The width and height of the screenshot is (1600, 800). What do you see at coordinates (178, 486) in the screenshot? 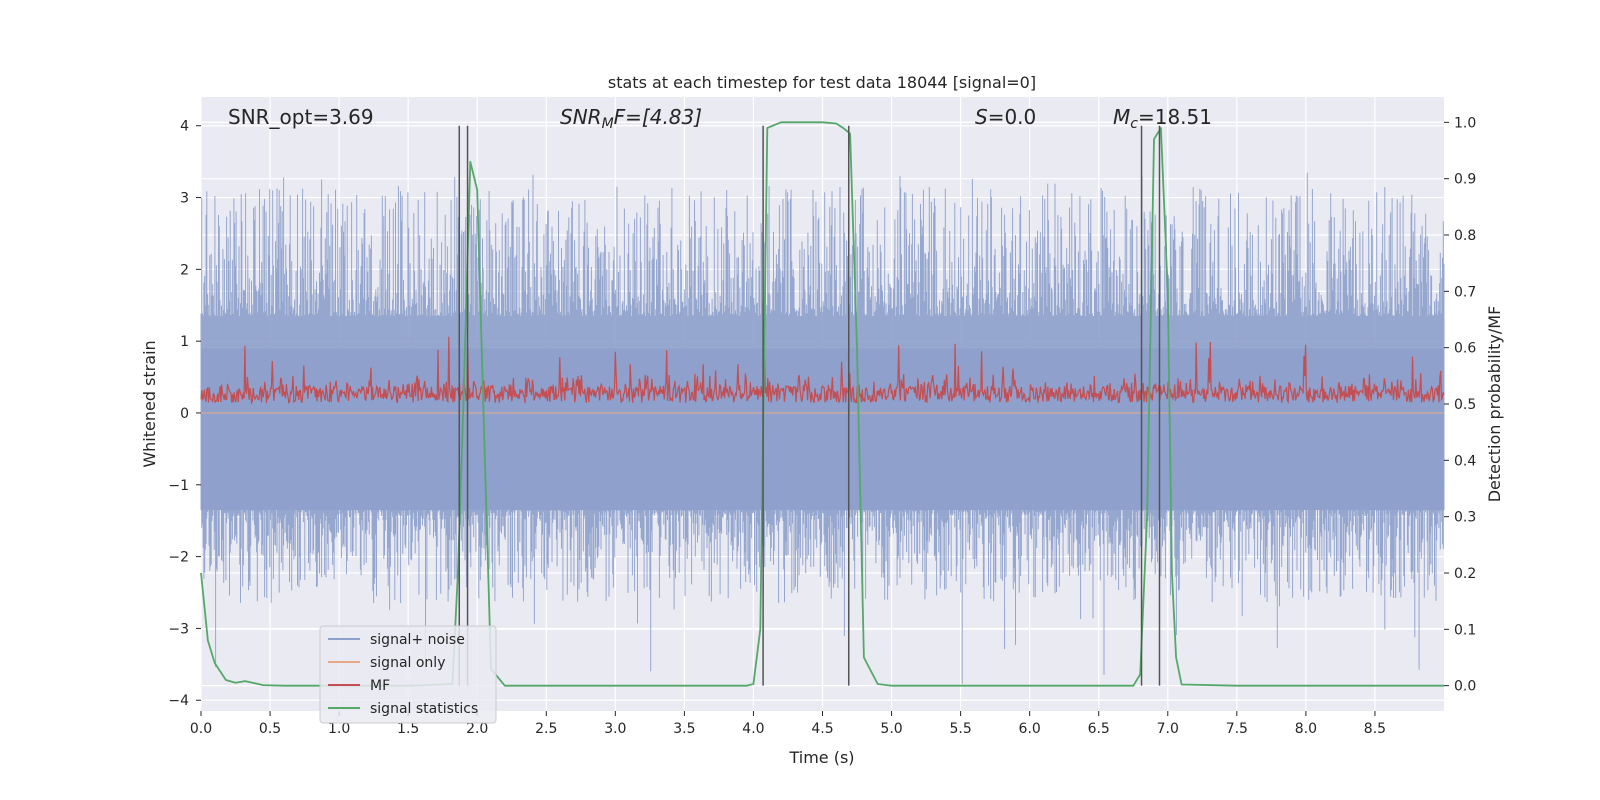
I see `y-left-tick-label: −1` at bounding box center [178, 486].